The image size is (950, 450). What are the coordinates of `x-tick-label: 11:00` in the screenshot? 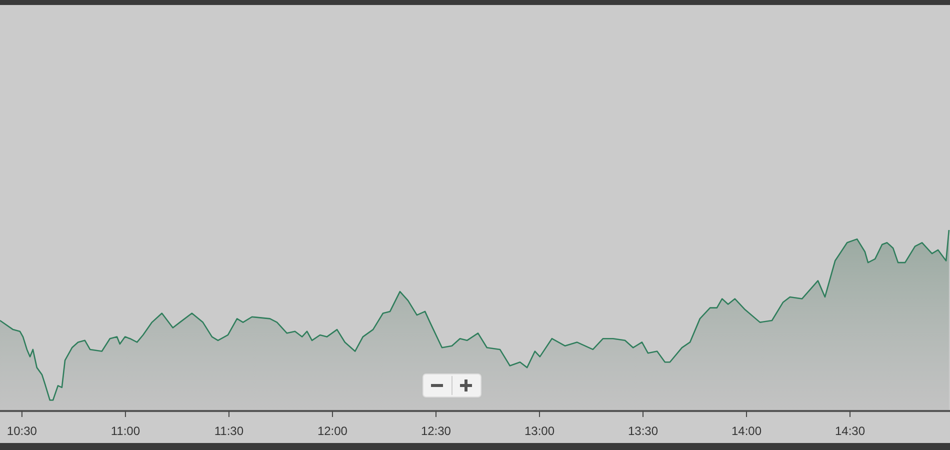 It's located at (125, 431).